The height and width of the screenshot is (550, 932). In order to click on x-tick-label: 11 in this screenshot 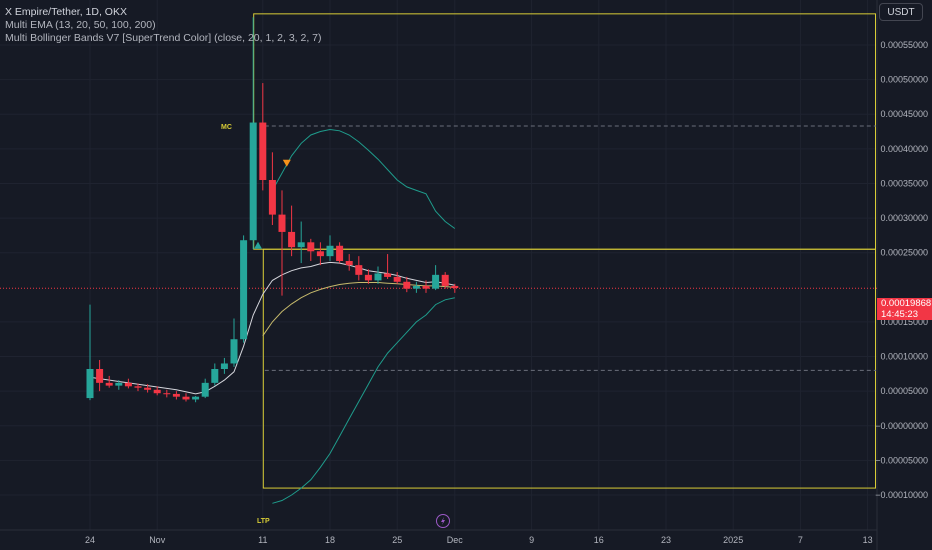, I will do `click(262, 540)`.